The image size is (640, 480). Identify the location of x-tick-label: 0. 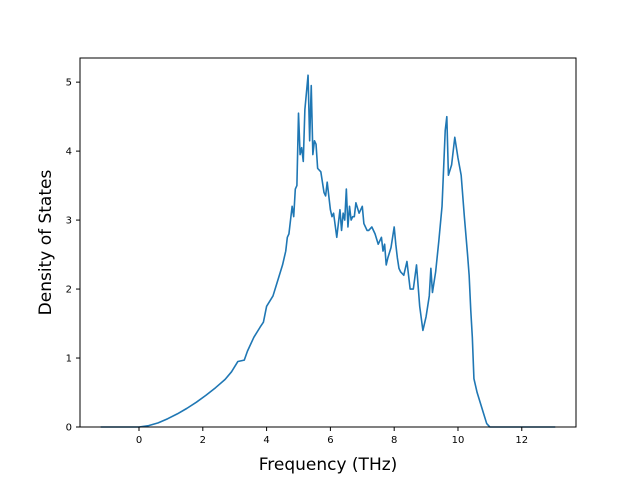
(139, 440).